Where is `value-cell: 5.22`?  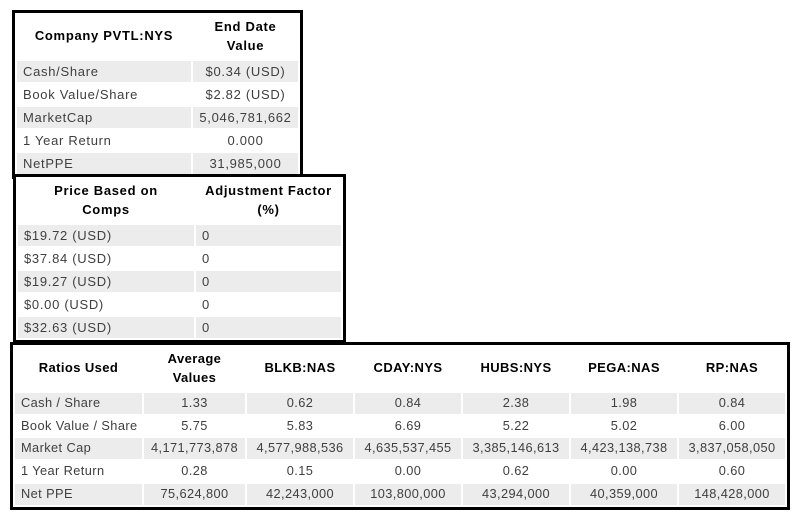
value-cell: 5.22 is located at coordinates (516, 426).